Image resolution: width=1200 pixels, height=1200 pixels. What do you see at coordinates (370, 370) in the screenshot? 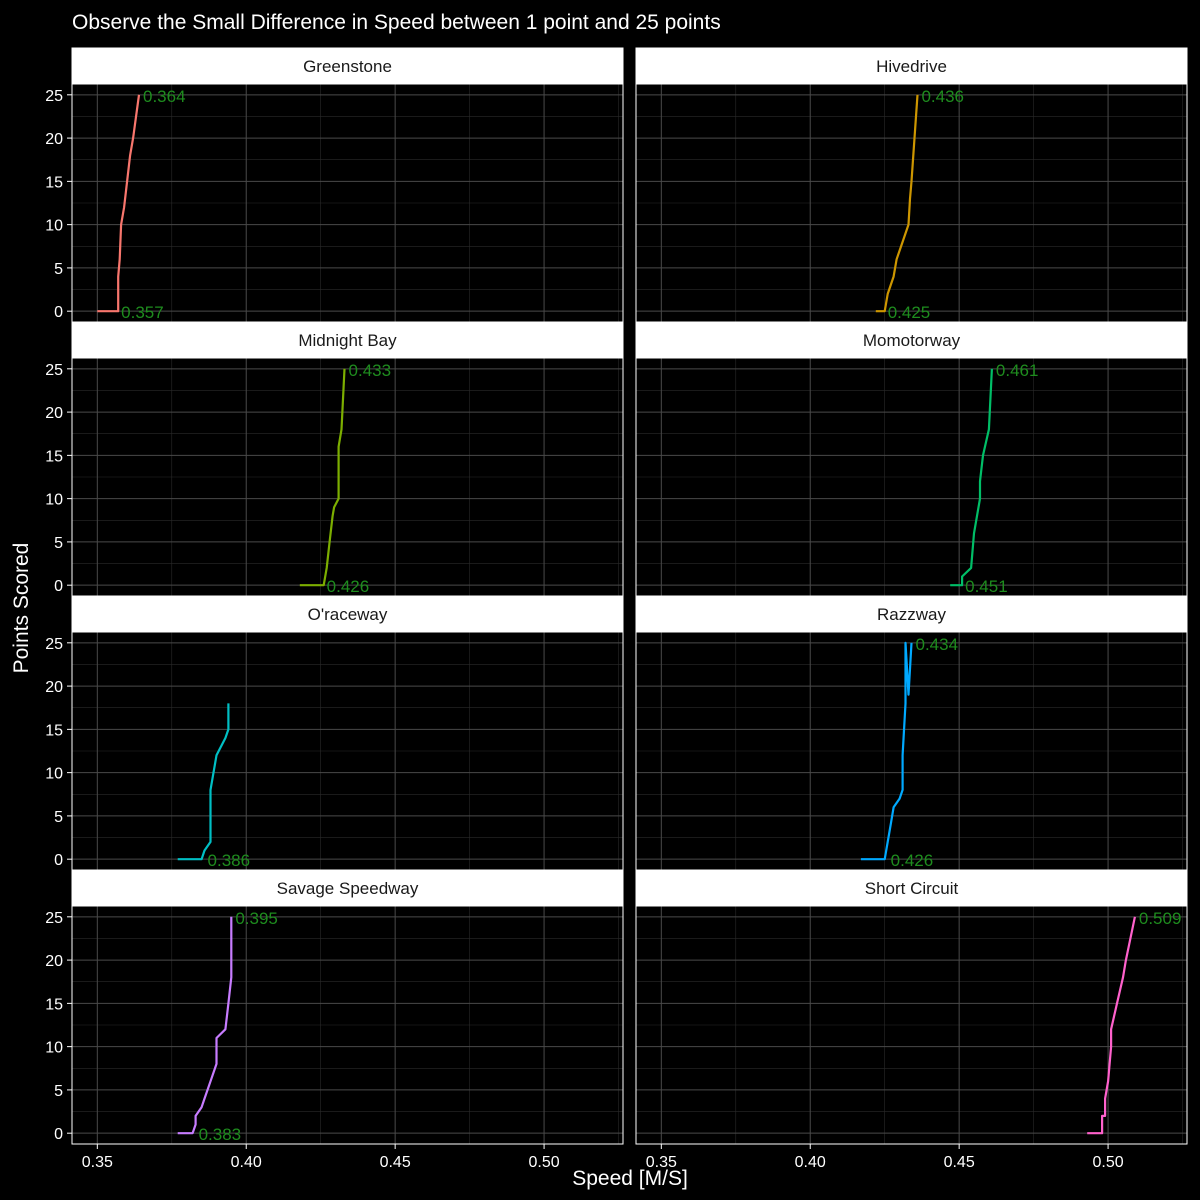
I see `data-label-high: 0.433` at bounding box center [370, 370].